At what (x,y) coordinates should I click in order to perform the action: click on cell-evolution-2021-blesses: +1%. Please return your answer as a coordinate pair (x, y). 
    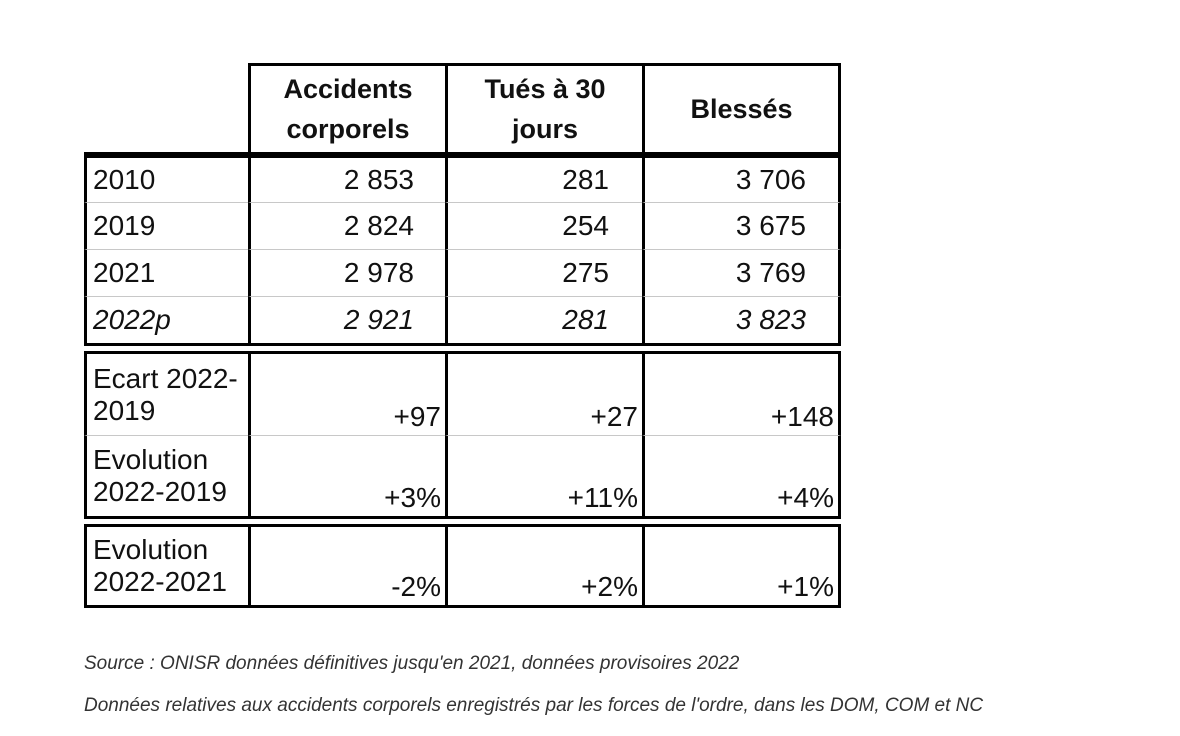
    Looking at the image, I should click on (741, 566).